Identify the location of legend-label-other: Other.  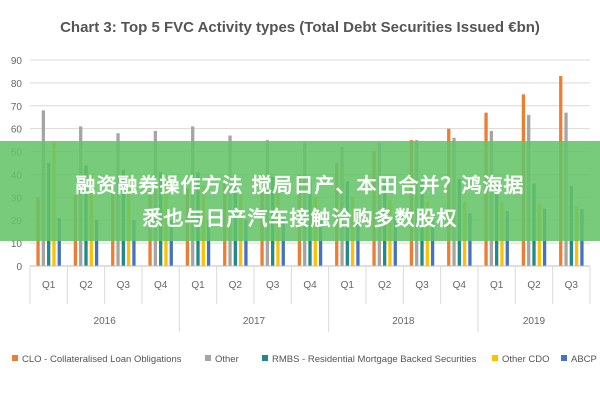
(227, 359).